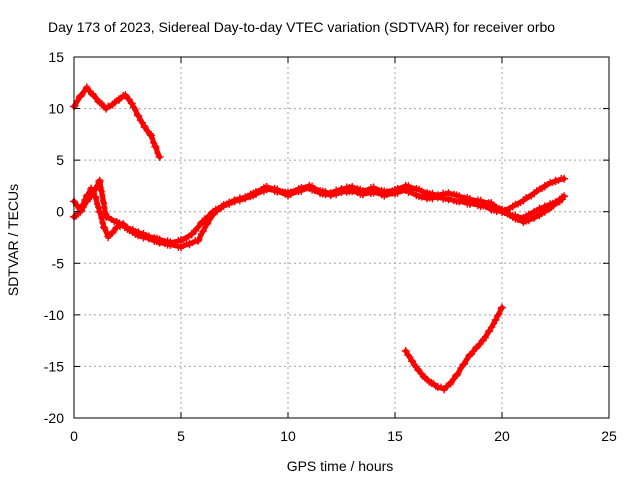 The width and height of the screenshot is (640, 480). I want to click on x-tick-label: 20, so click(502, 436).